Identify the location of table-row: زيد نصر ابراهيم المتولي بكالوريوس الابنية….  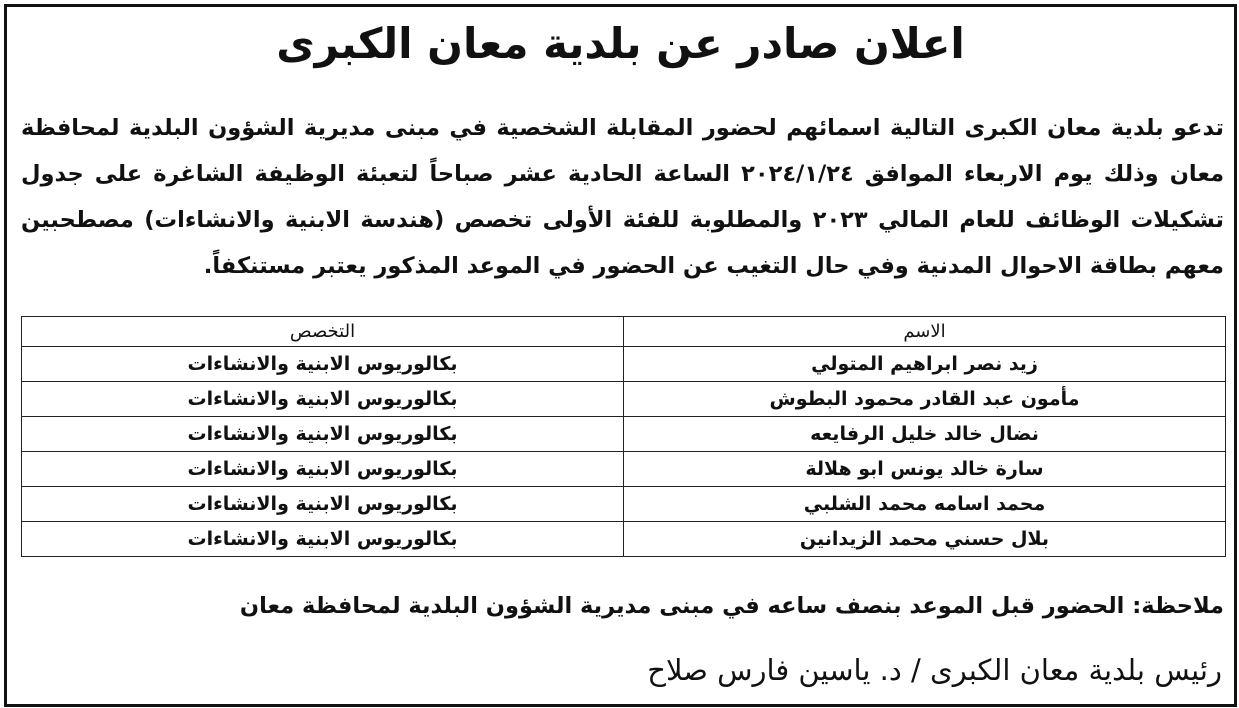
(623, 364).